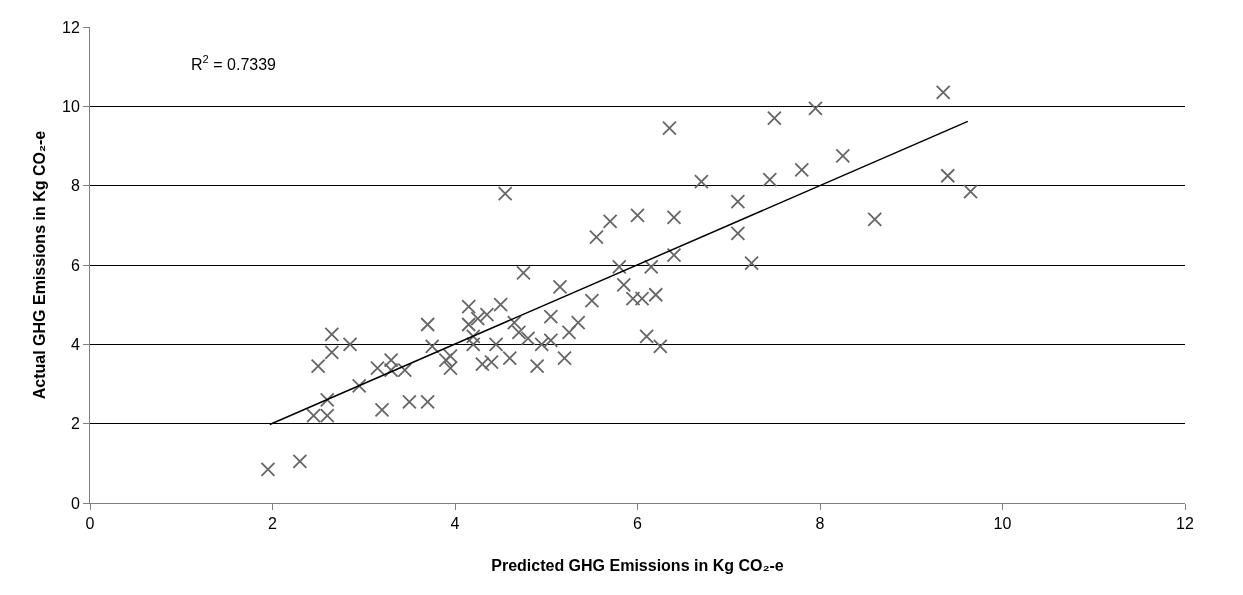 This screenshot has height=595, width=1243. Describe the element at coordinates (234, 63) in the screenshot. I see `annotation: R$^{2}$ = 0.7339` at that location.